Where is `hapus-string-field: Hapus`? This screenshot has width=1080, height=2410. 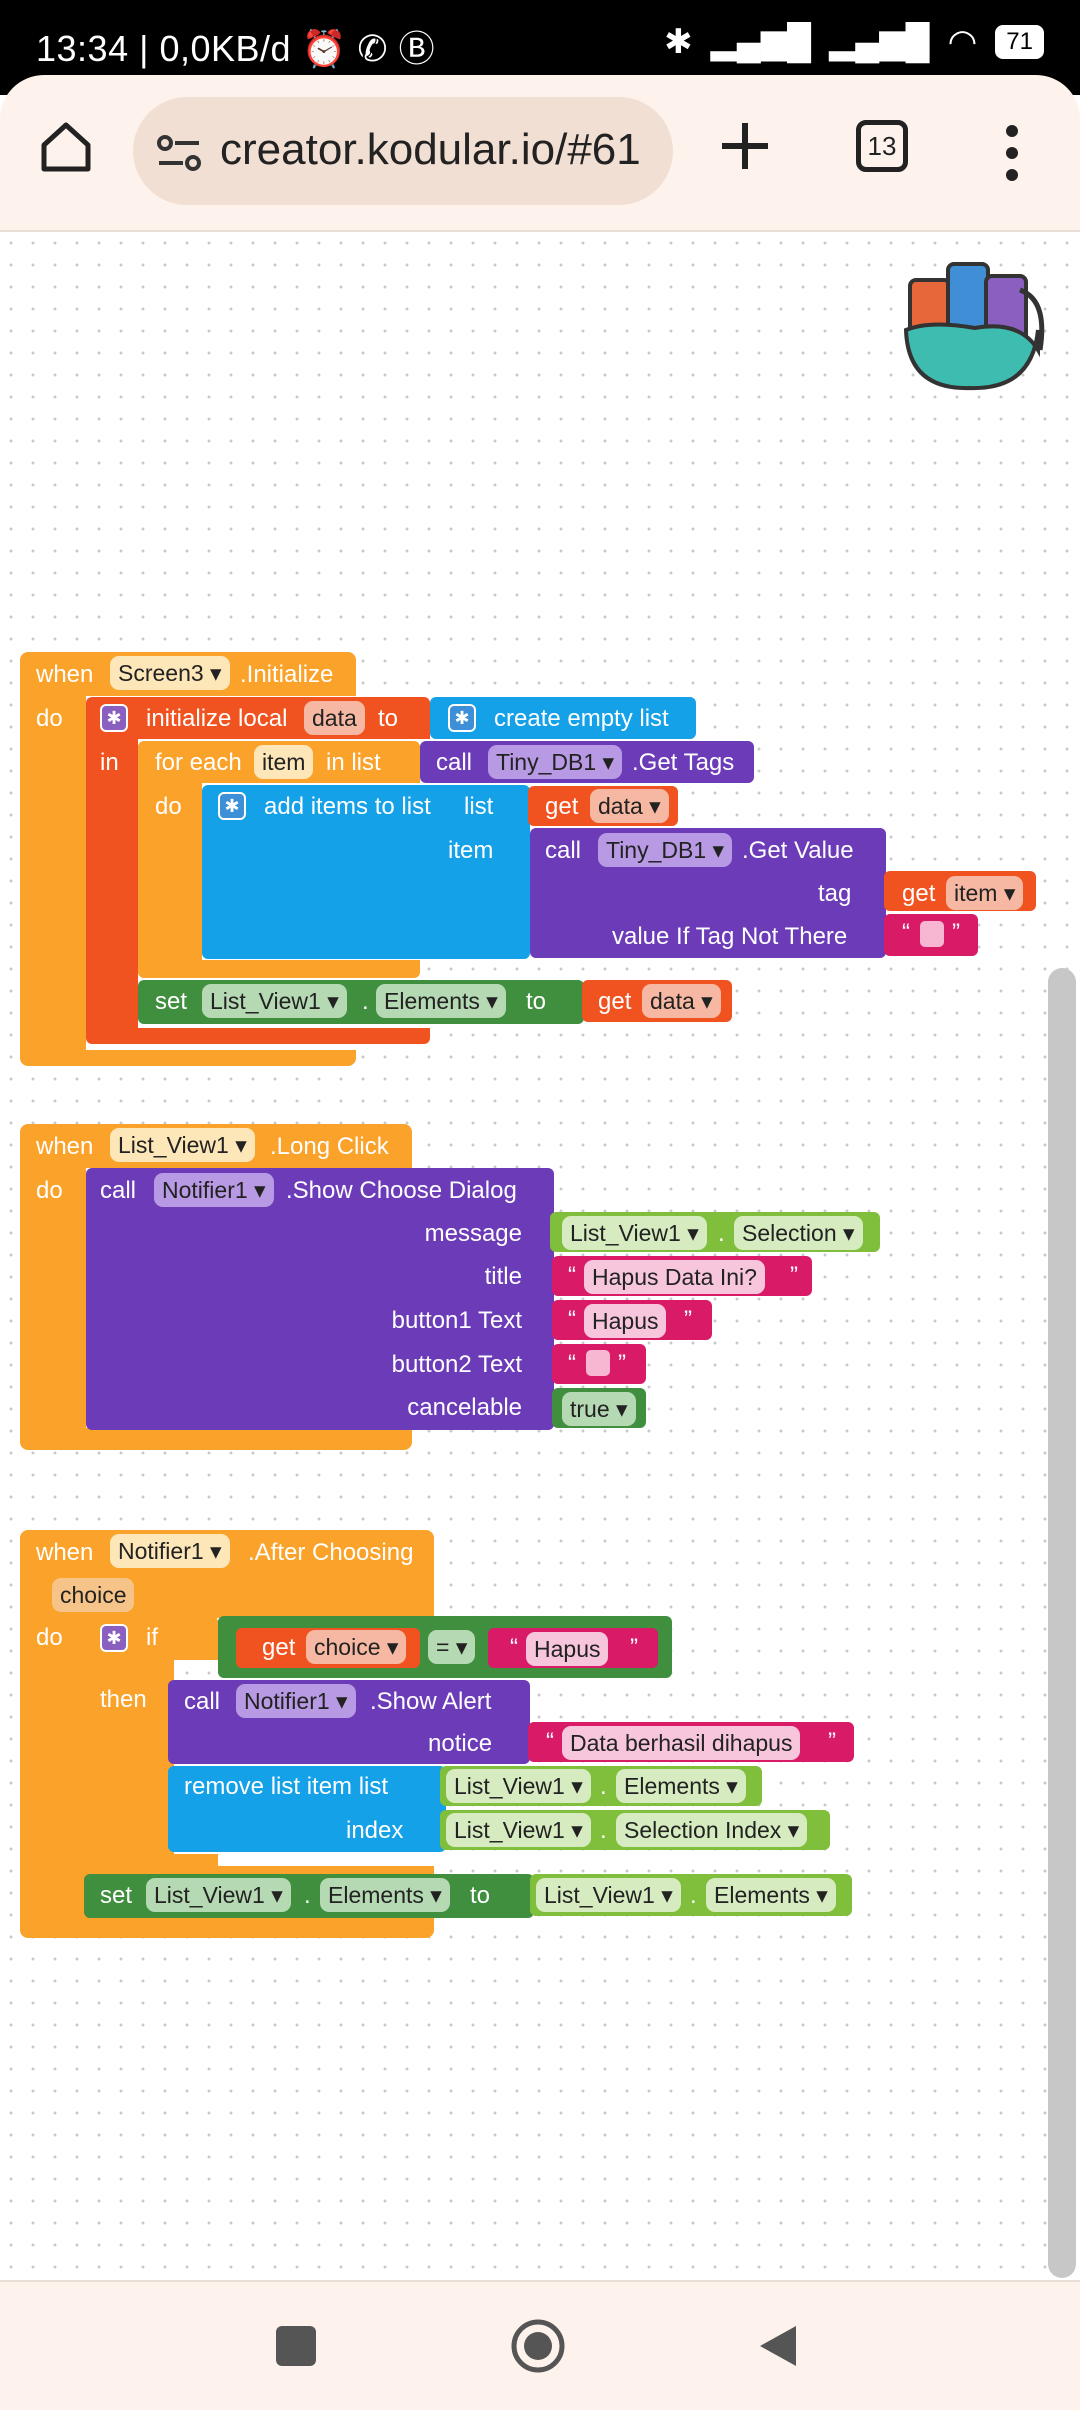 hapus-string-field: Hapus is located at coordinates (567, 1649).